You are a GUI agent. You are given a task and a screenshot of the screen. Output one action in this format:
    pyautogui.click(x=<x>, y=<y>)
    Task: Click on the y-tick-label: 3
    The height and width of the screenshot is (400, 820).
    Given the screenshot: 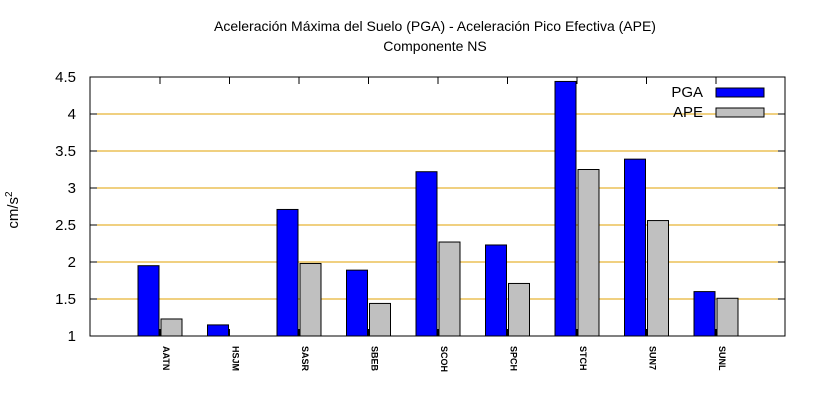 What is the action you would take?
    pyautogui.click(x=72, y=188)
    